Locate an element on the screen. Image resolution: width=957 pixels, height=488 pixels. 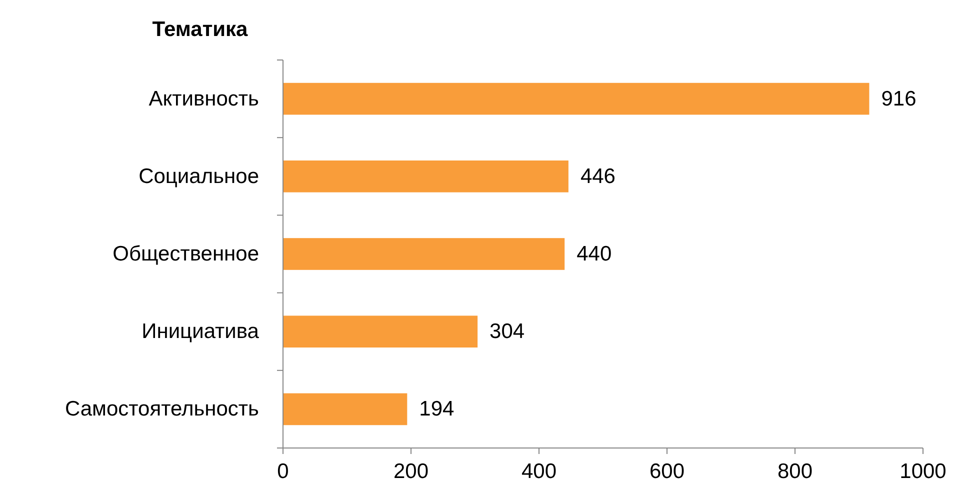
y-tick-label: Социальное is located at coordinates (198, 176).